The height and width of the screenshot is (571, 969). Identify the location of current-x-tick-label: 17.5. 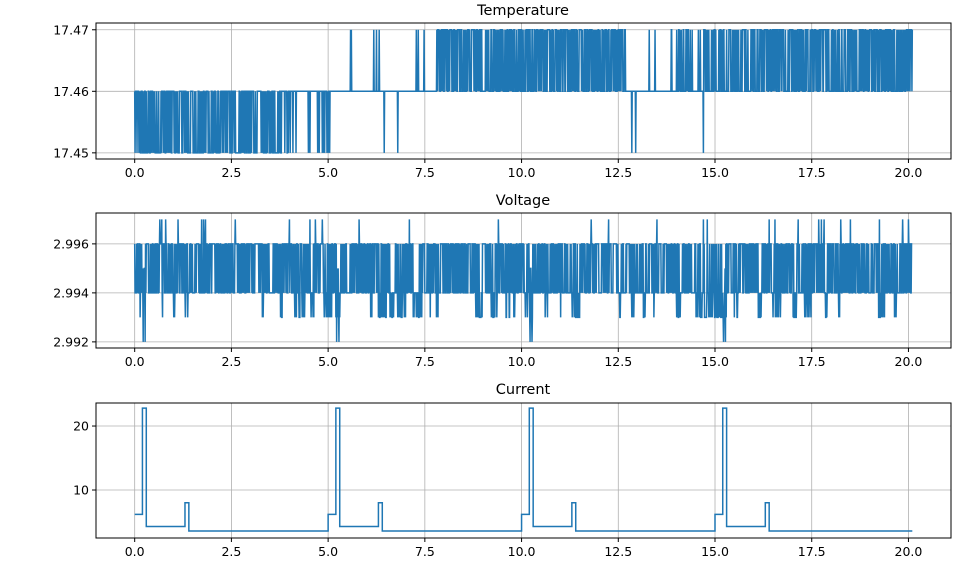
(812, 551).